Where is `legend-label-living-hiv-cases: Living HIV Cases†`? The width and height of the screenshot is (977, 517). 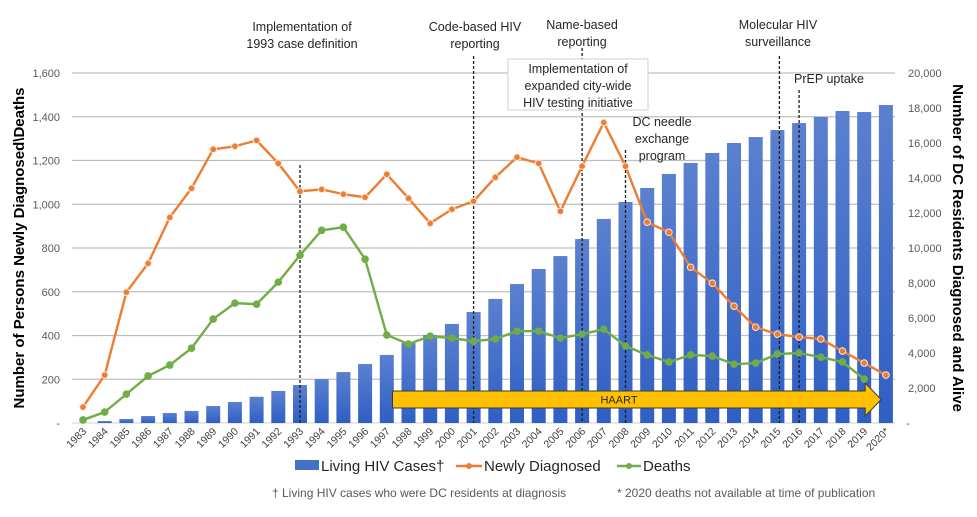
legend-label-living-hiv-cases: Living HIV Cases† is located at coordinates (382, 466).